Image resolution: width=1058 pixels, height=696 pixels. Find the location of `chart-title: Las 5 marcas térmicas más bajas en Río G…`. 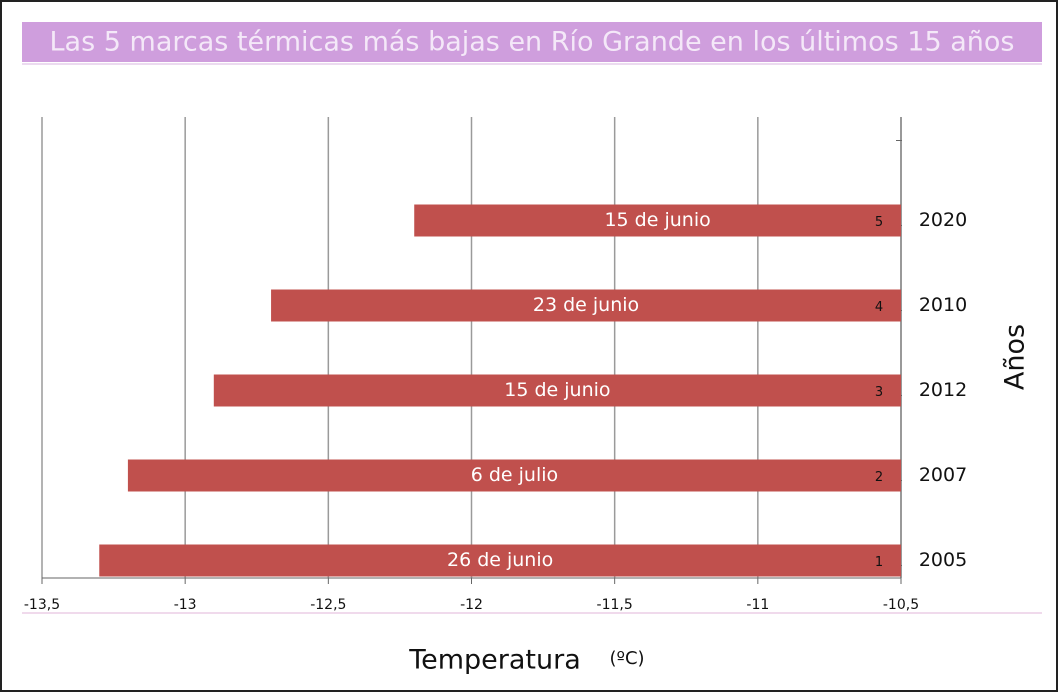

chart-title: Las 5 marcas térmicas más bajas en Río G… is located at coordinates (532, 42).